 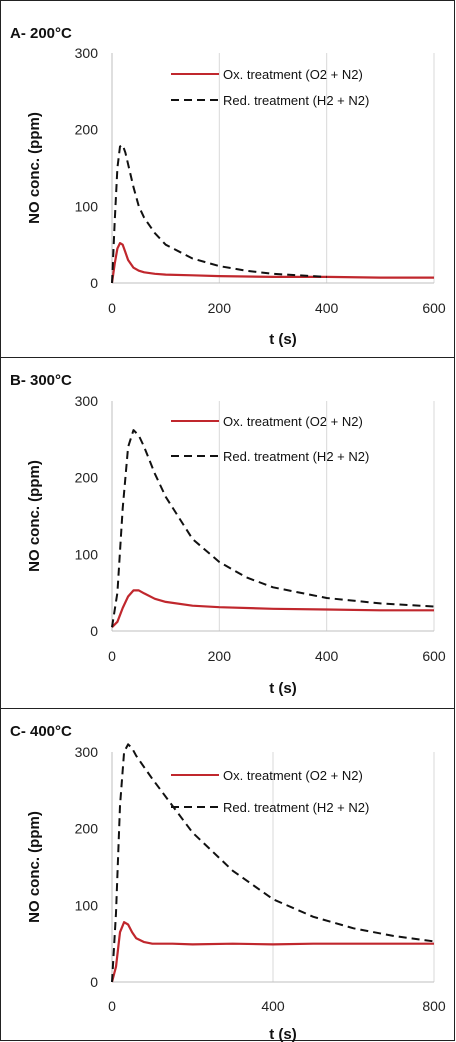 I want to click on x-tick-label: 800, so click(x=434, y=1006).